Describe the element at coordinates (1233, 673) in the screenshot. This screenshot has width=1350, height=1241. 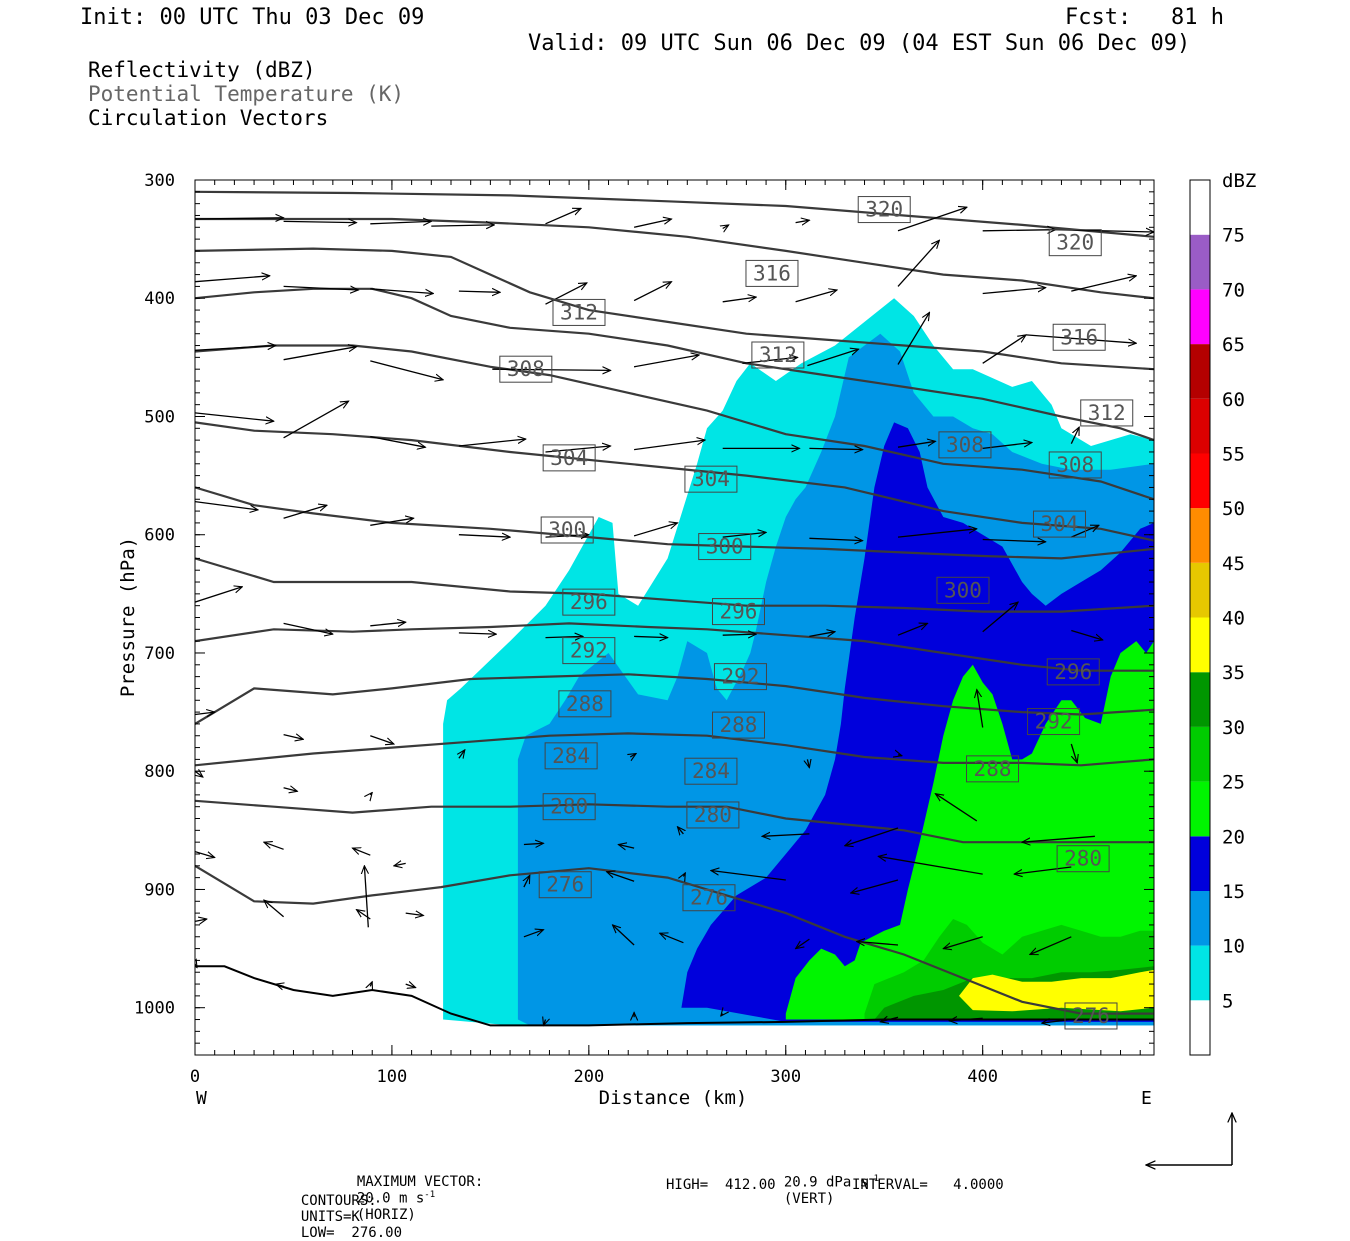
I see `colorbar-level-label: 35` at that location.